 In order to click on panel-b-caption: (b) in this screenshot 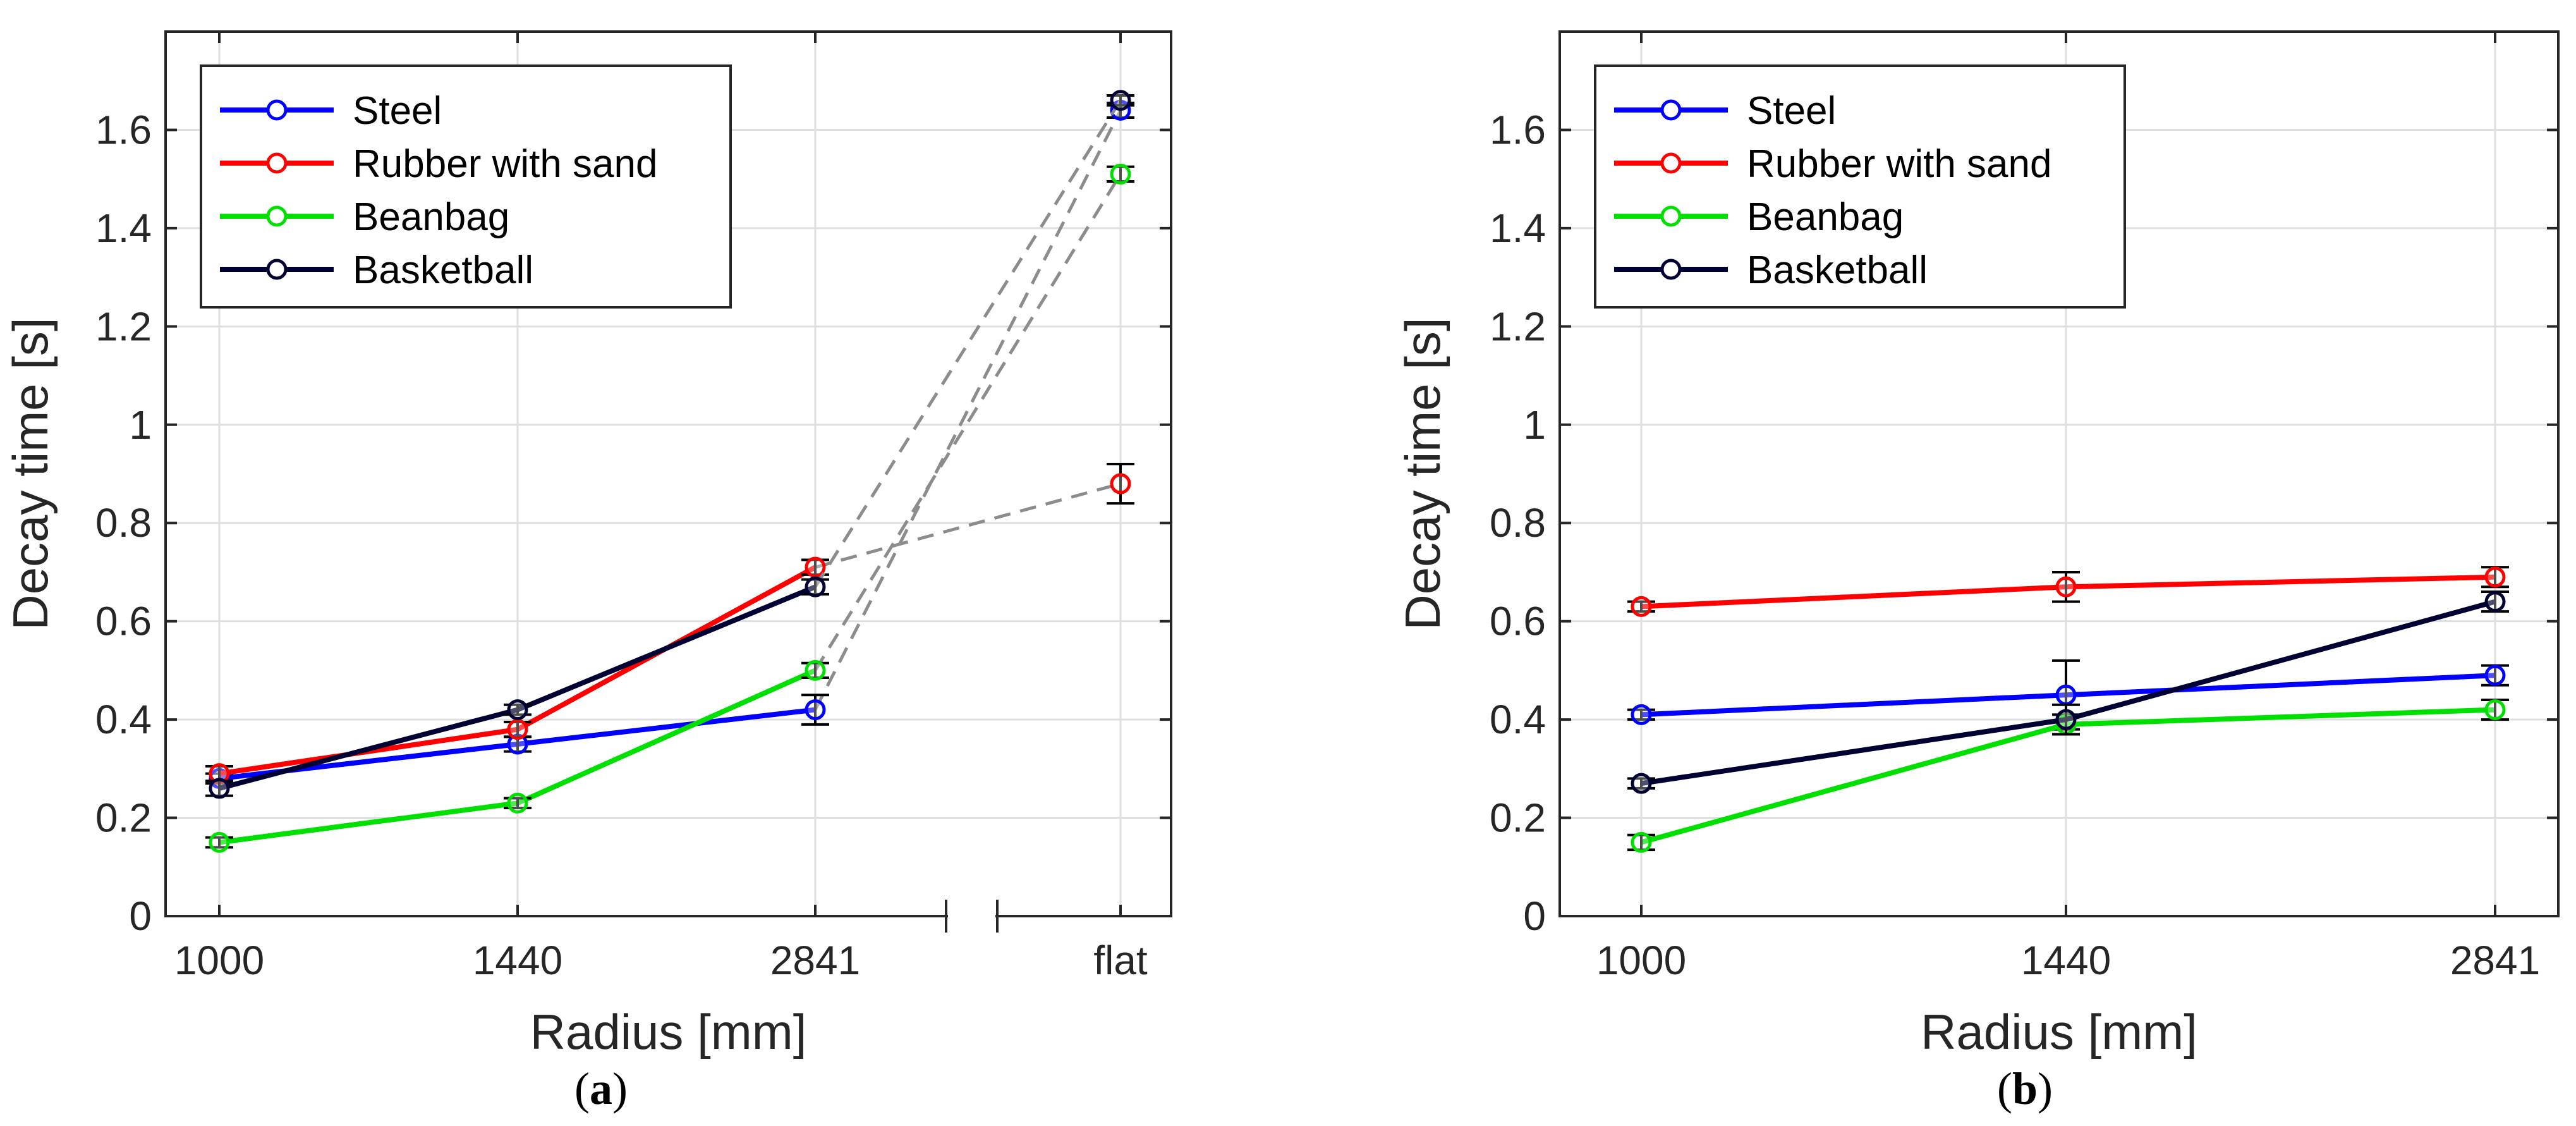, I will do `click(2025, 1088)`.